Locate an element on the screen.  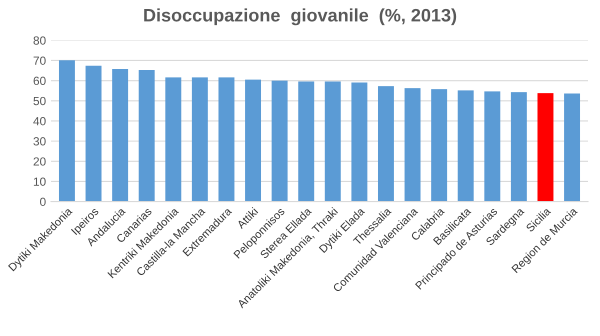
y-tick-label: 40 is located at coordinates (39, 121).